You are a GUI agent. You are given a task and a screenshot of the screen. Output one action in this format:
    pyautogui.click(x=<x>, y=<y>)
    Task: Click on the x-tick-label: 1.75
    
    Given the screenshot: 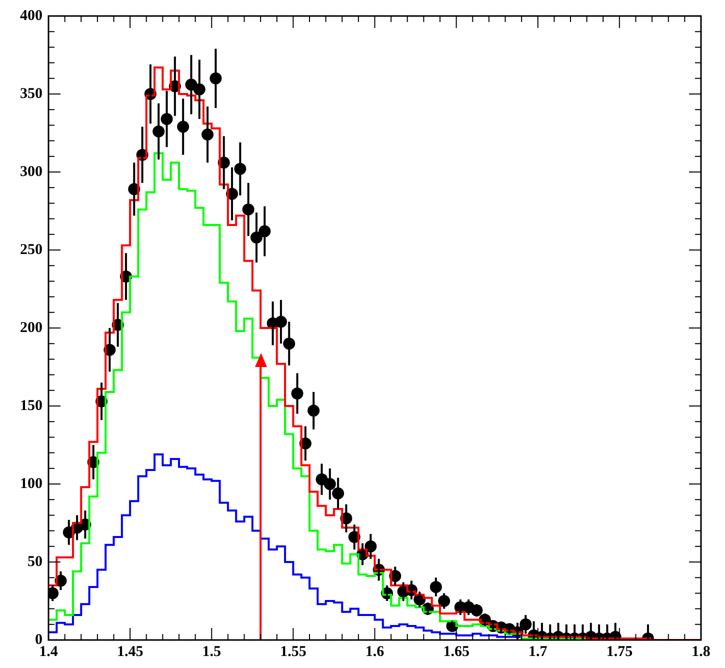 What is the action you would take?
    pyautogui.click(x=619, y=652)
    